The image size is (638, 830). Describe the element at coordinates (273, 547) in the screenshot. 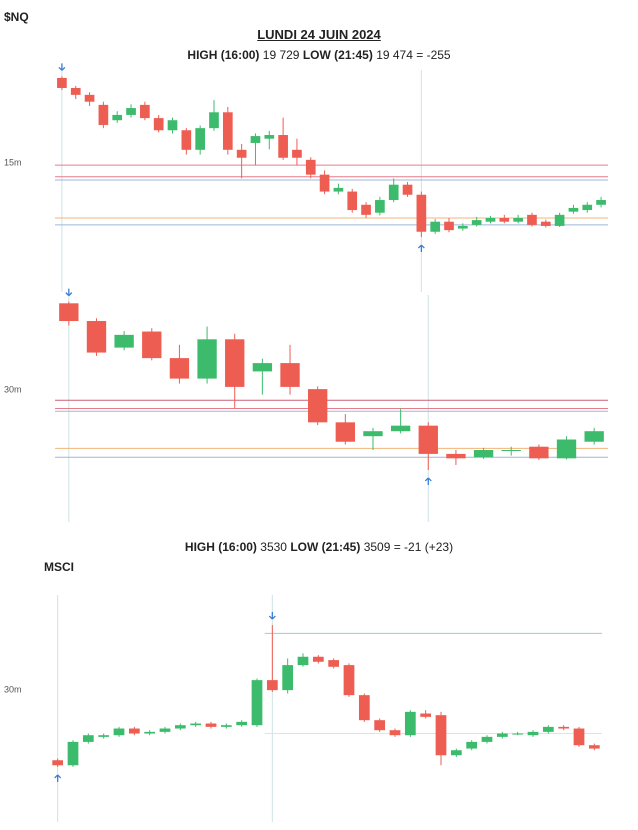

I see `value: 3530` at that location.